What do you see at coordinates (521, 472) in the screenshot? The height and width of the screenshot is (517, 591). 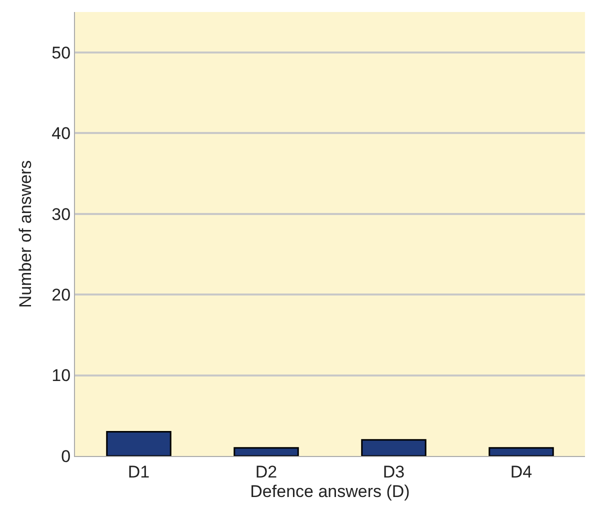 I see `x-tick-label: D4` at bounding box center [521, 472].